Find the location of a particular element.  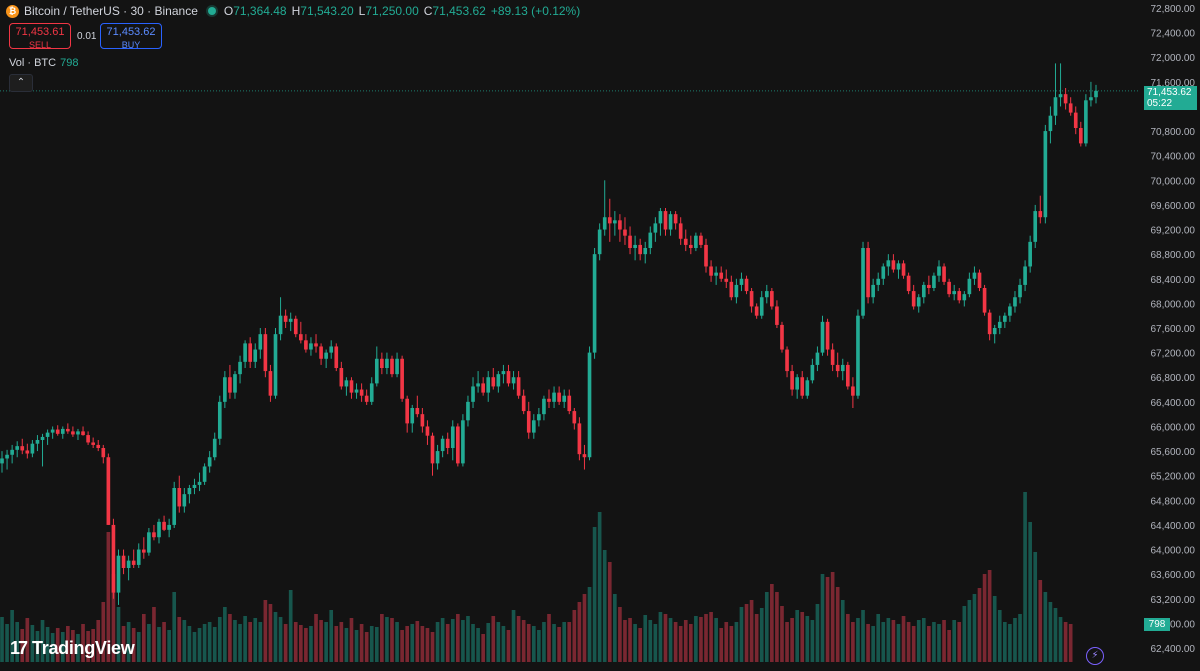

lightning-icon: ⚡ is located at coordinates (1095, 656).